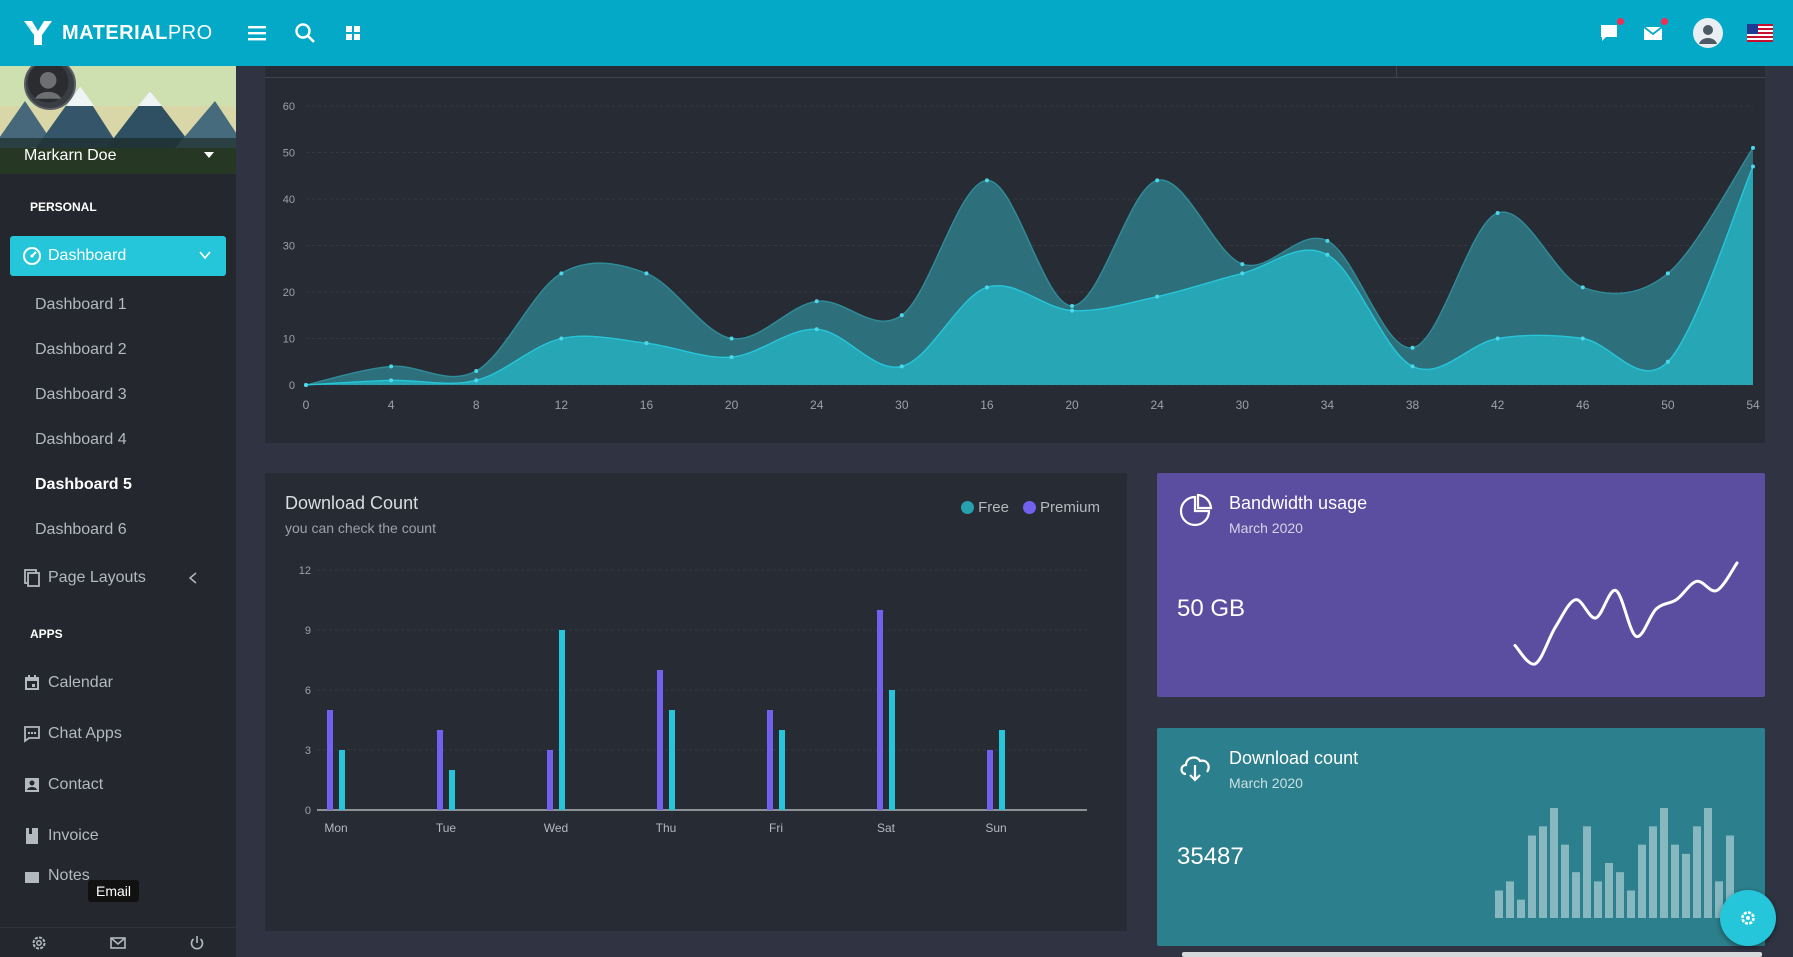 The image size is (1793, 957). What do you see at coordinates (81, 394) in the screenshot?
I see `sidebar-subitem-dashboard-3: Dashboard 3` at bounding box center [81, 394].